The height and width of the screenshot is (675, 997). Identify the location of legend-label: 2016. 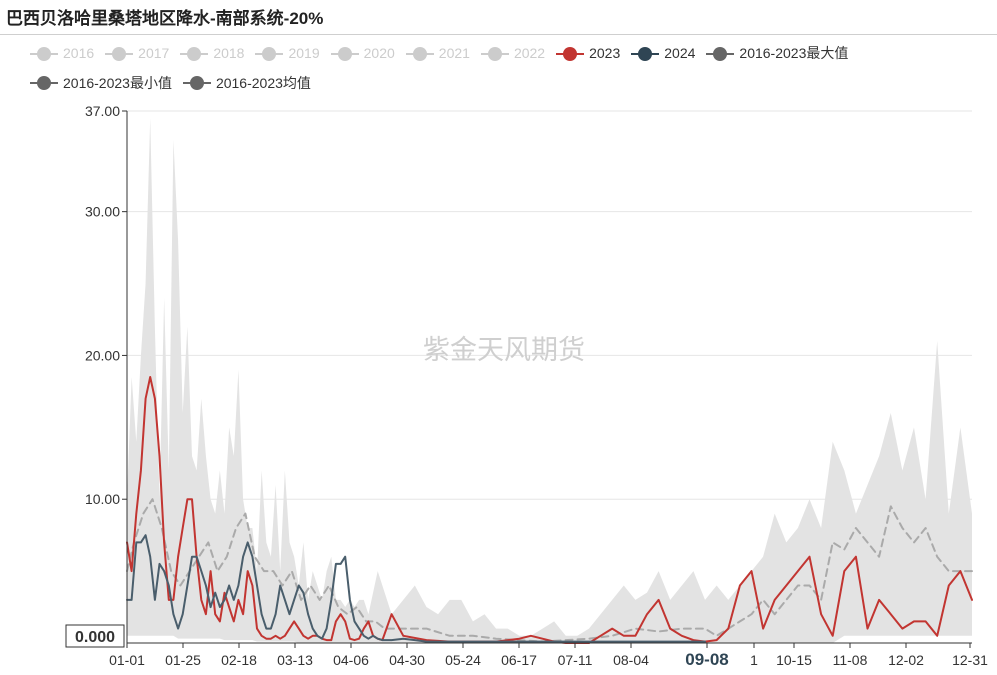
(79, 53).